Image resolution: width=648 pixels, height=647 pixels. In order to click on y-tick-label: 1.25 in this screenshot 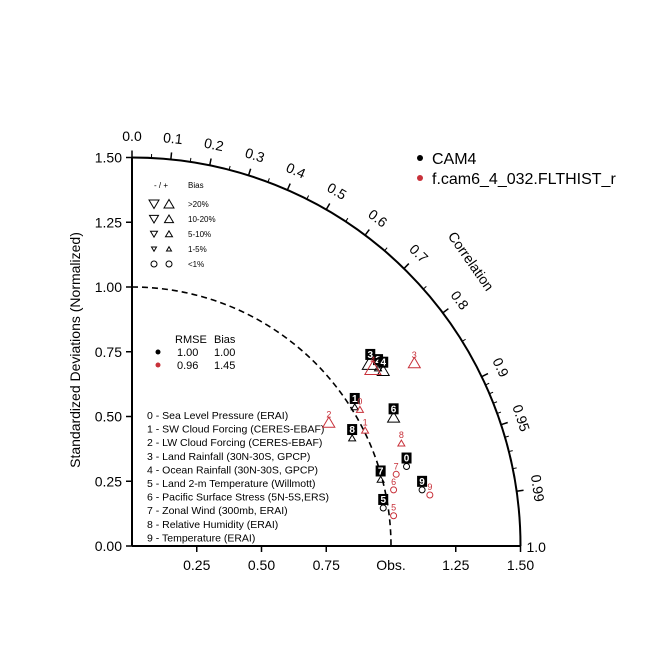, I will do `click(108, 222)`.